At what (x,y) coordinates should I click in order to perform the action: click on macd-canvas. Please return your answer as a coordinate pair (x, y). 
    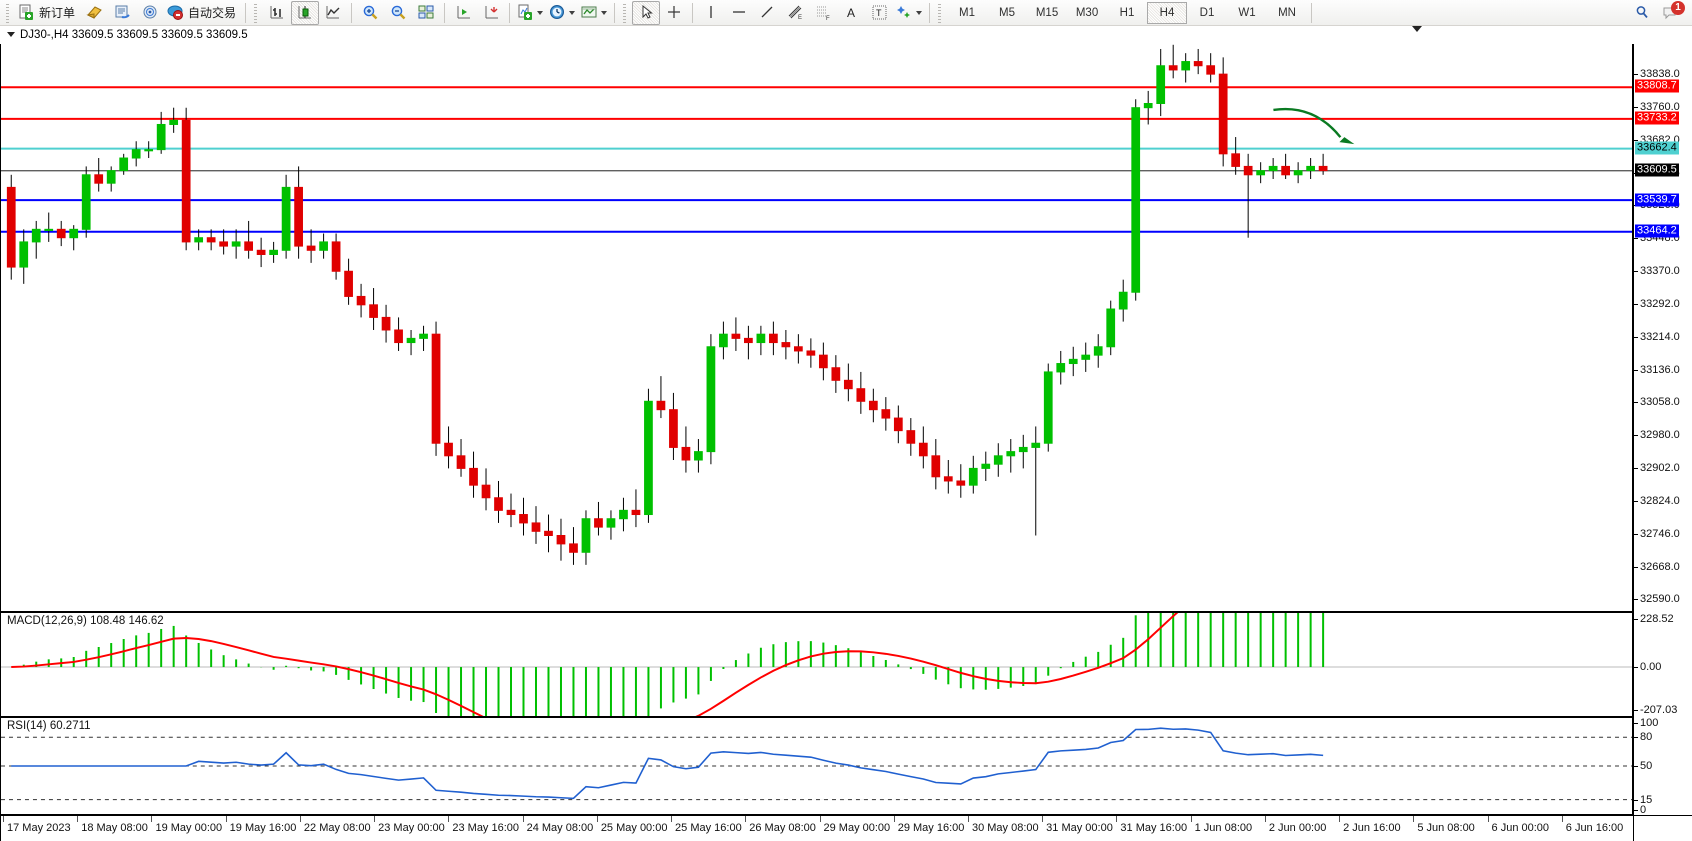
    Looking at the image, I should click on (816, 664).